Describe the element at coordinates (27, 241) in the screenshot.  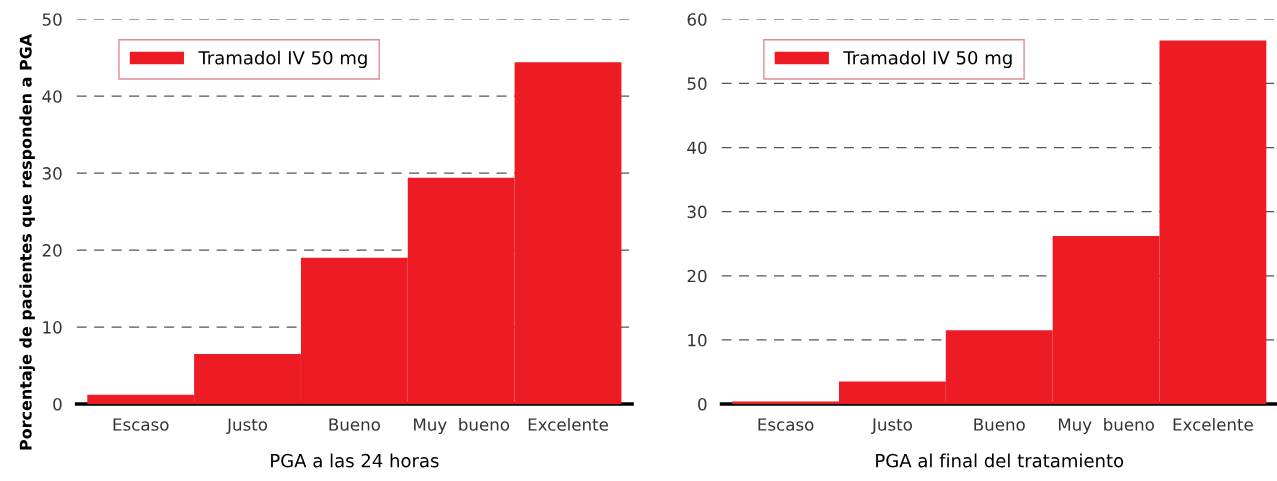
I see `y-axis-title: Porcentaje de pacientes que responden a PGA` at that location.